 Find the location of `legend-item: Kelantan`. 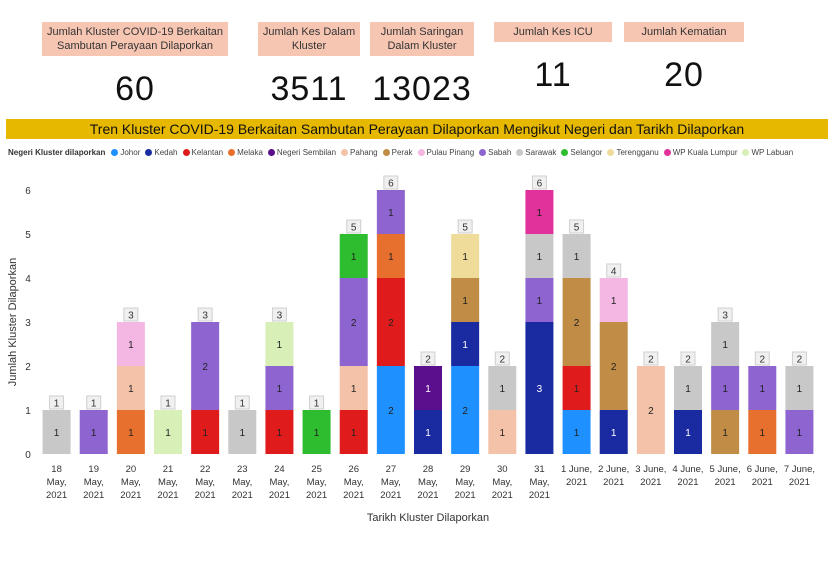

legend-item: Kelantan is located at coordinates (202, 152).